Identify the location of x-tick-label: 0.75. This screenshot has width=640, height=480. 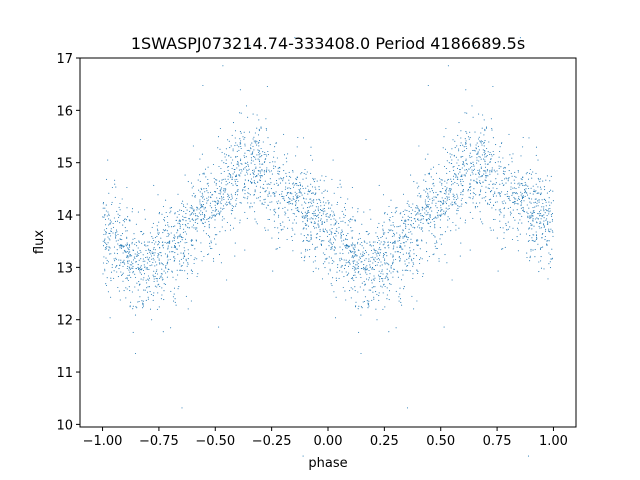
(497, 441).